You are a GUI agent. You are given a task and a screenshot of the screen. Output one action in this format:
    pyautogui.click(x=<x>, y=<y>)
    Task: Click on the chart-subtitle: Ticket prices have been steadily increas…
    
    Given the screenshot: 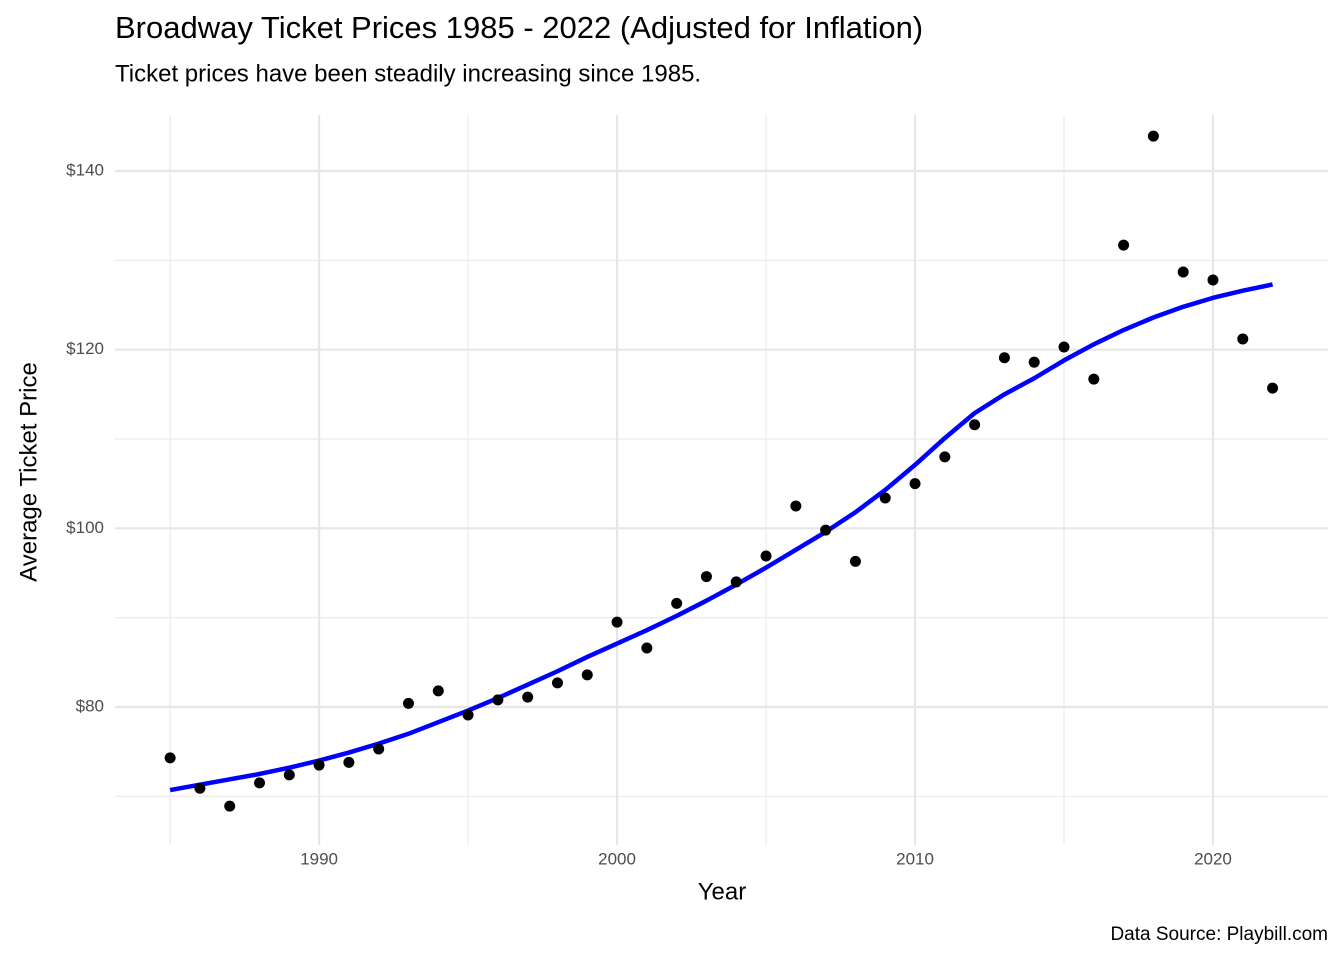 What is the action you would take?
    pyautogui.click(x=408, y=73)
    